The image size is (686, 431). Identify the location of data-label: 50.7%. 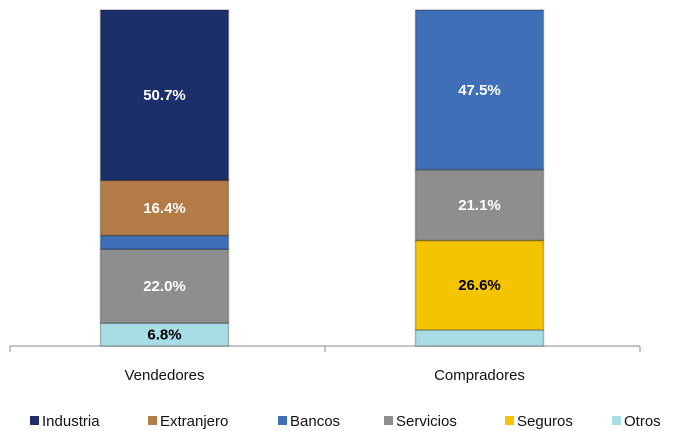
(164, 95).